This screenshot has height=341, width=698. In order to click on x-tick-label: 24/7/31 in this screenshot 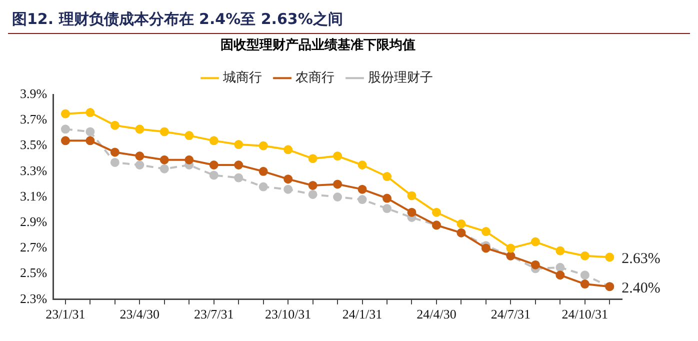, I will do `click(510, 314)`.